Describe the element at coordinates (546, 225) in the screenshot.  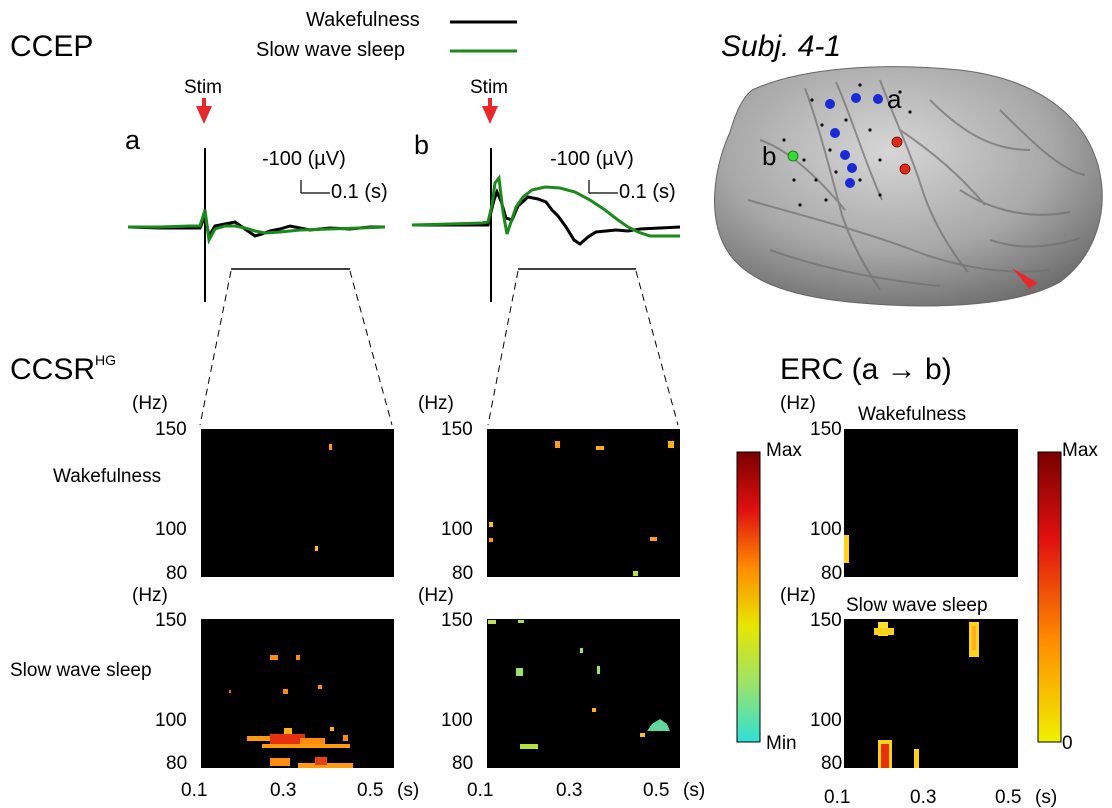
I see `ccep-trace-b` at that location.